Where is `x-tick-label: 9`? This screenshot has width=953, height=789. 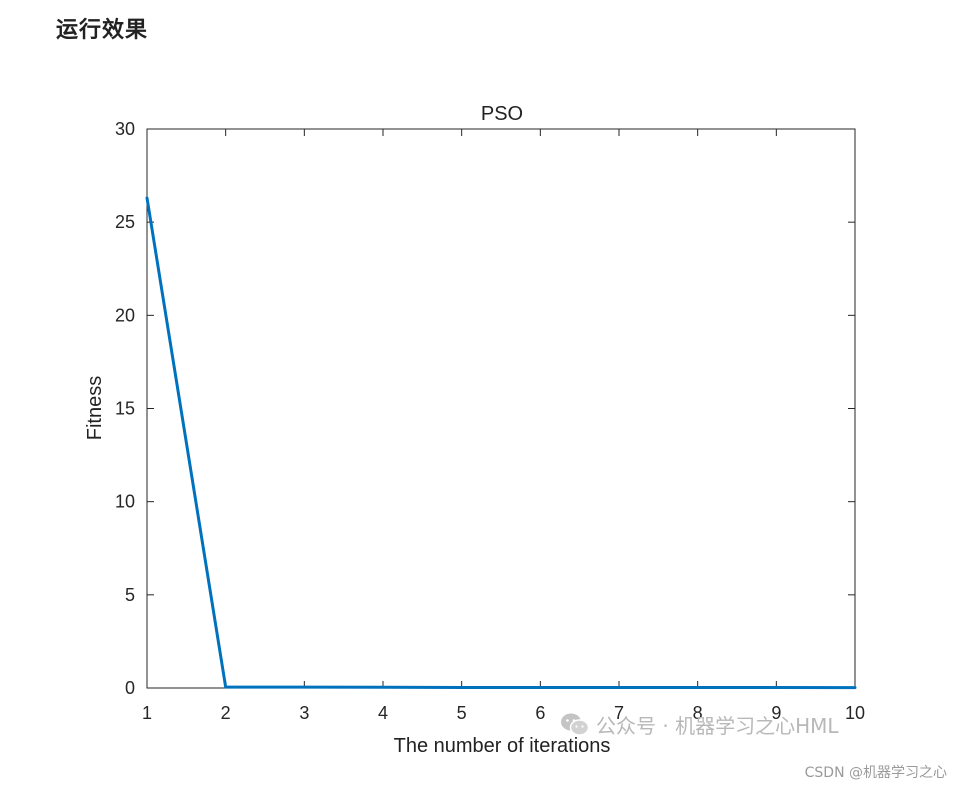
x-tick-label: 9 is located at coordinates (776, 713).